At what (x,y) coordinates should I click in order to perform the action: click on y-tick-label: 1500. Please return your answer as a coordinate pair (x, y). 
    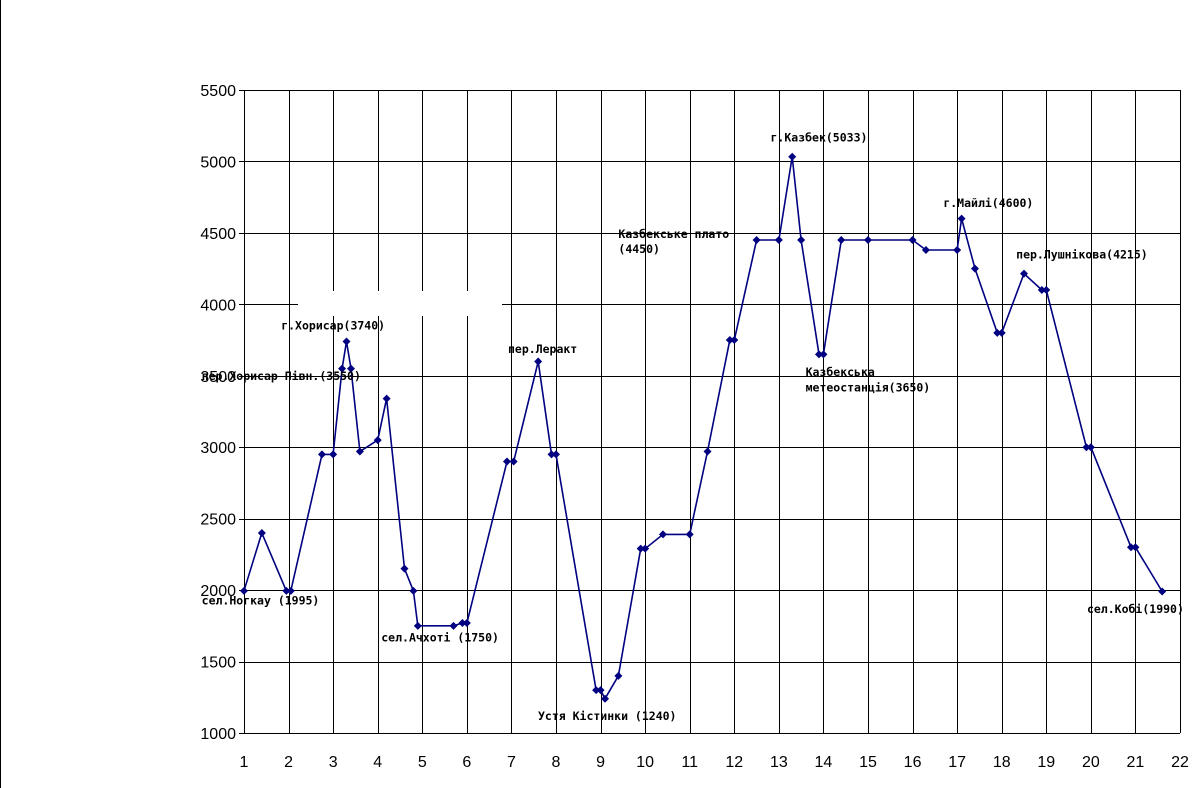
    Looking at the image, I should click on (218, 663).